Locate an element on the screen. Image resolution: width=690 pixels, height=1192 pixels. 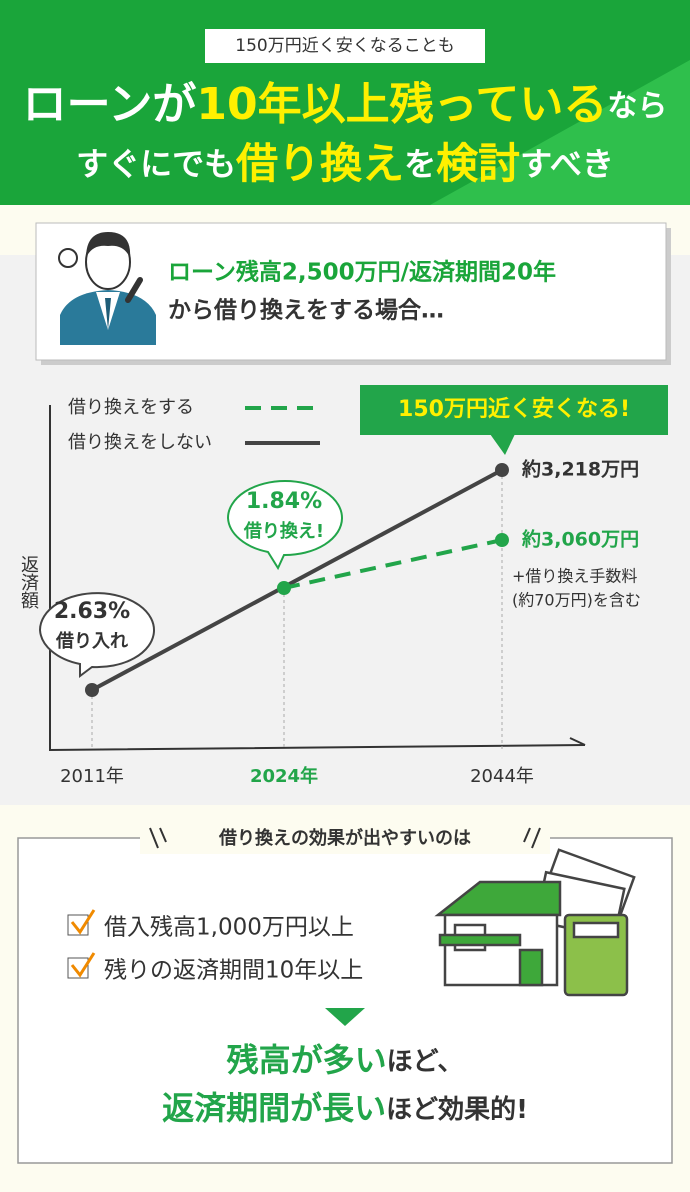
x-label: 2011年 is located at coordinates (92, 776).